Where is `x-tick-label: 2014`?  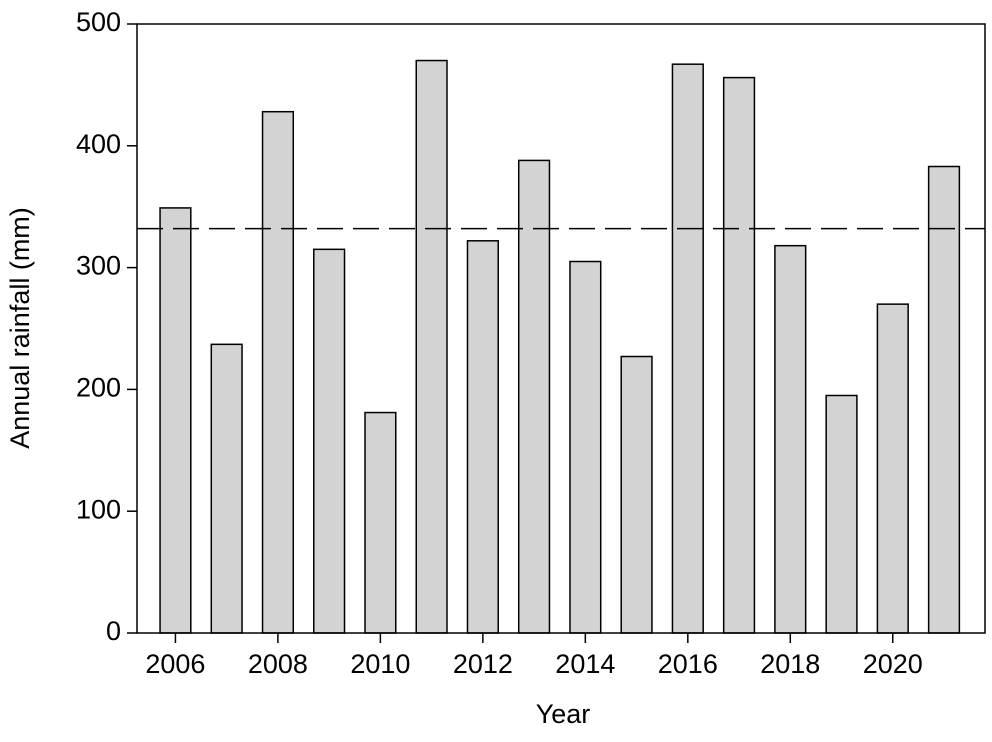
x-tick-label: 2014 is located at coordinates (585, 664).